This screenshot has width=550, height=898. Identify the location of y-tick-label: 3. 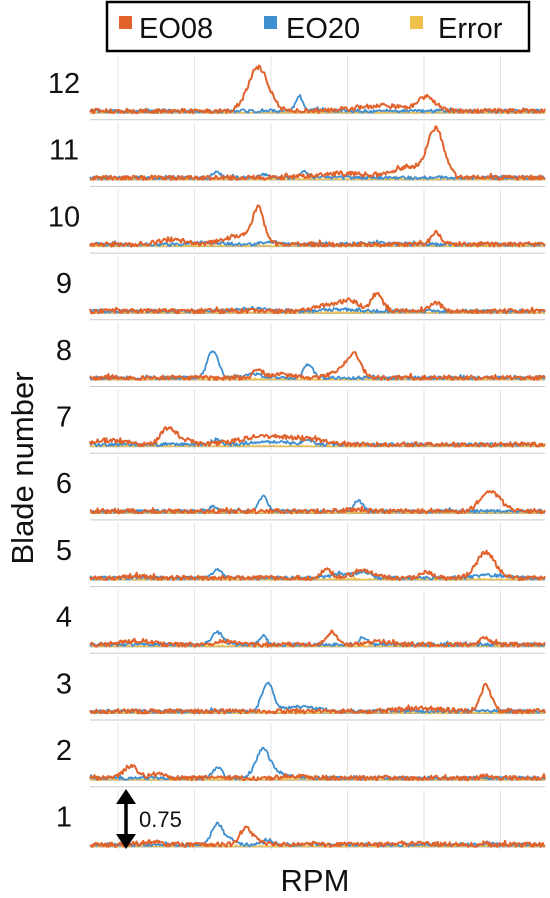
(64, 684).